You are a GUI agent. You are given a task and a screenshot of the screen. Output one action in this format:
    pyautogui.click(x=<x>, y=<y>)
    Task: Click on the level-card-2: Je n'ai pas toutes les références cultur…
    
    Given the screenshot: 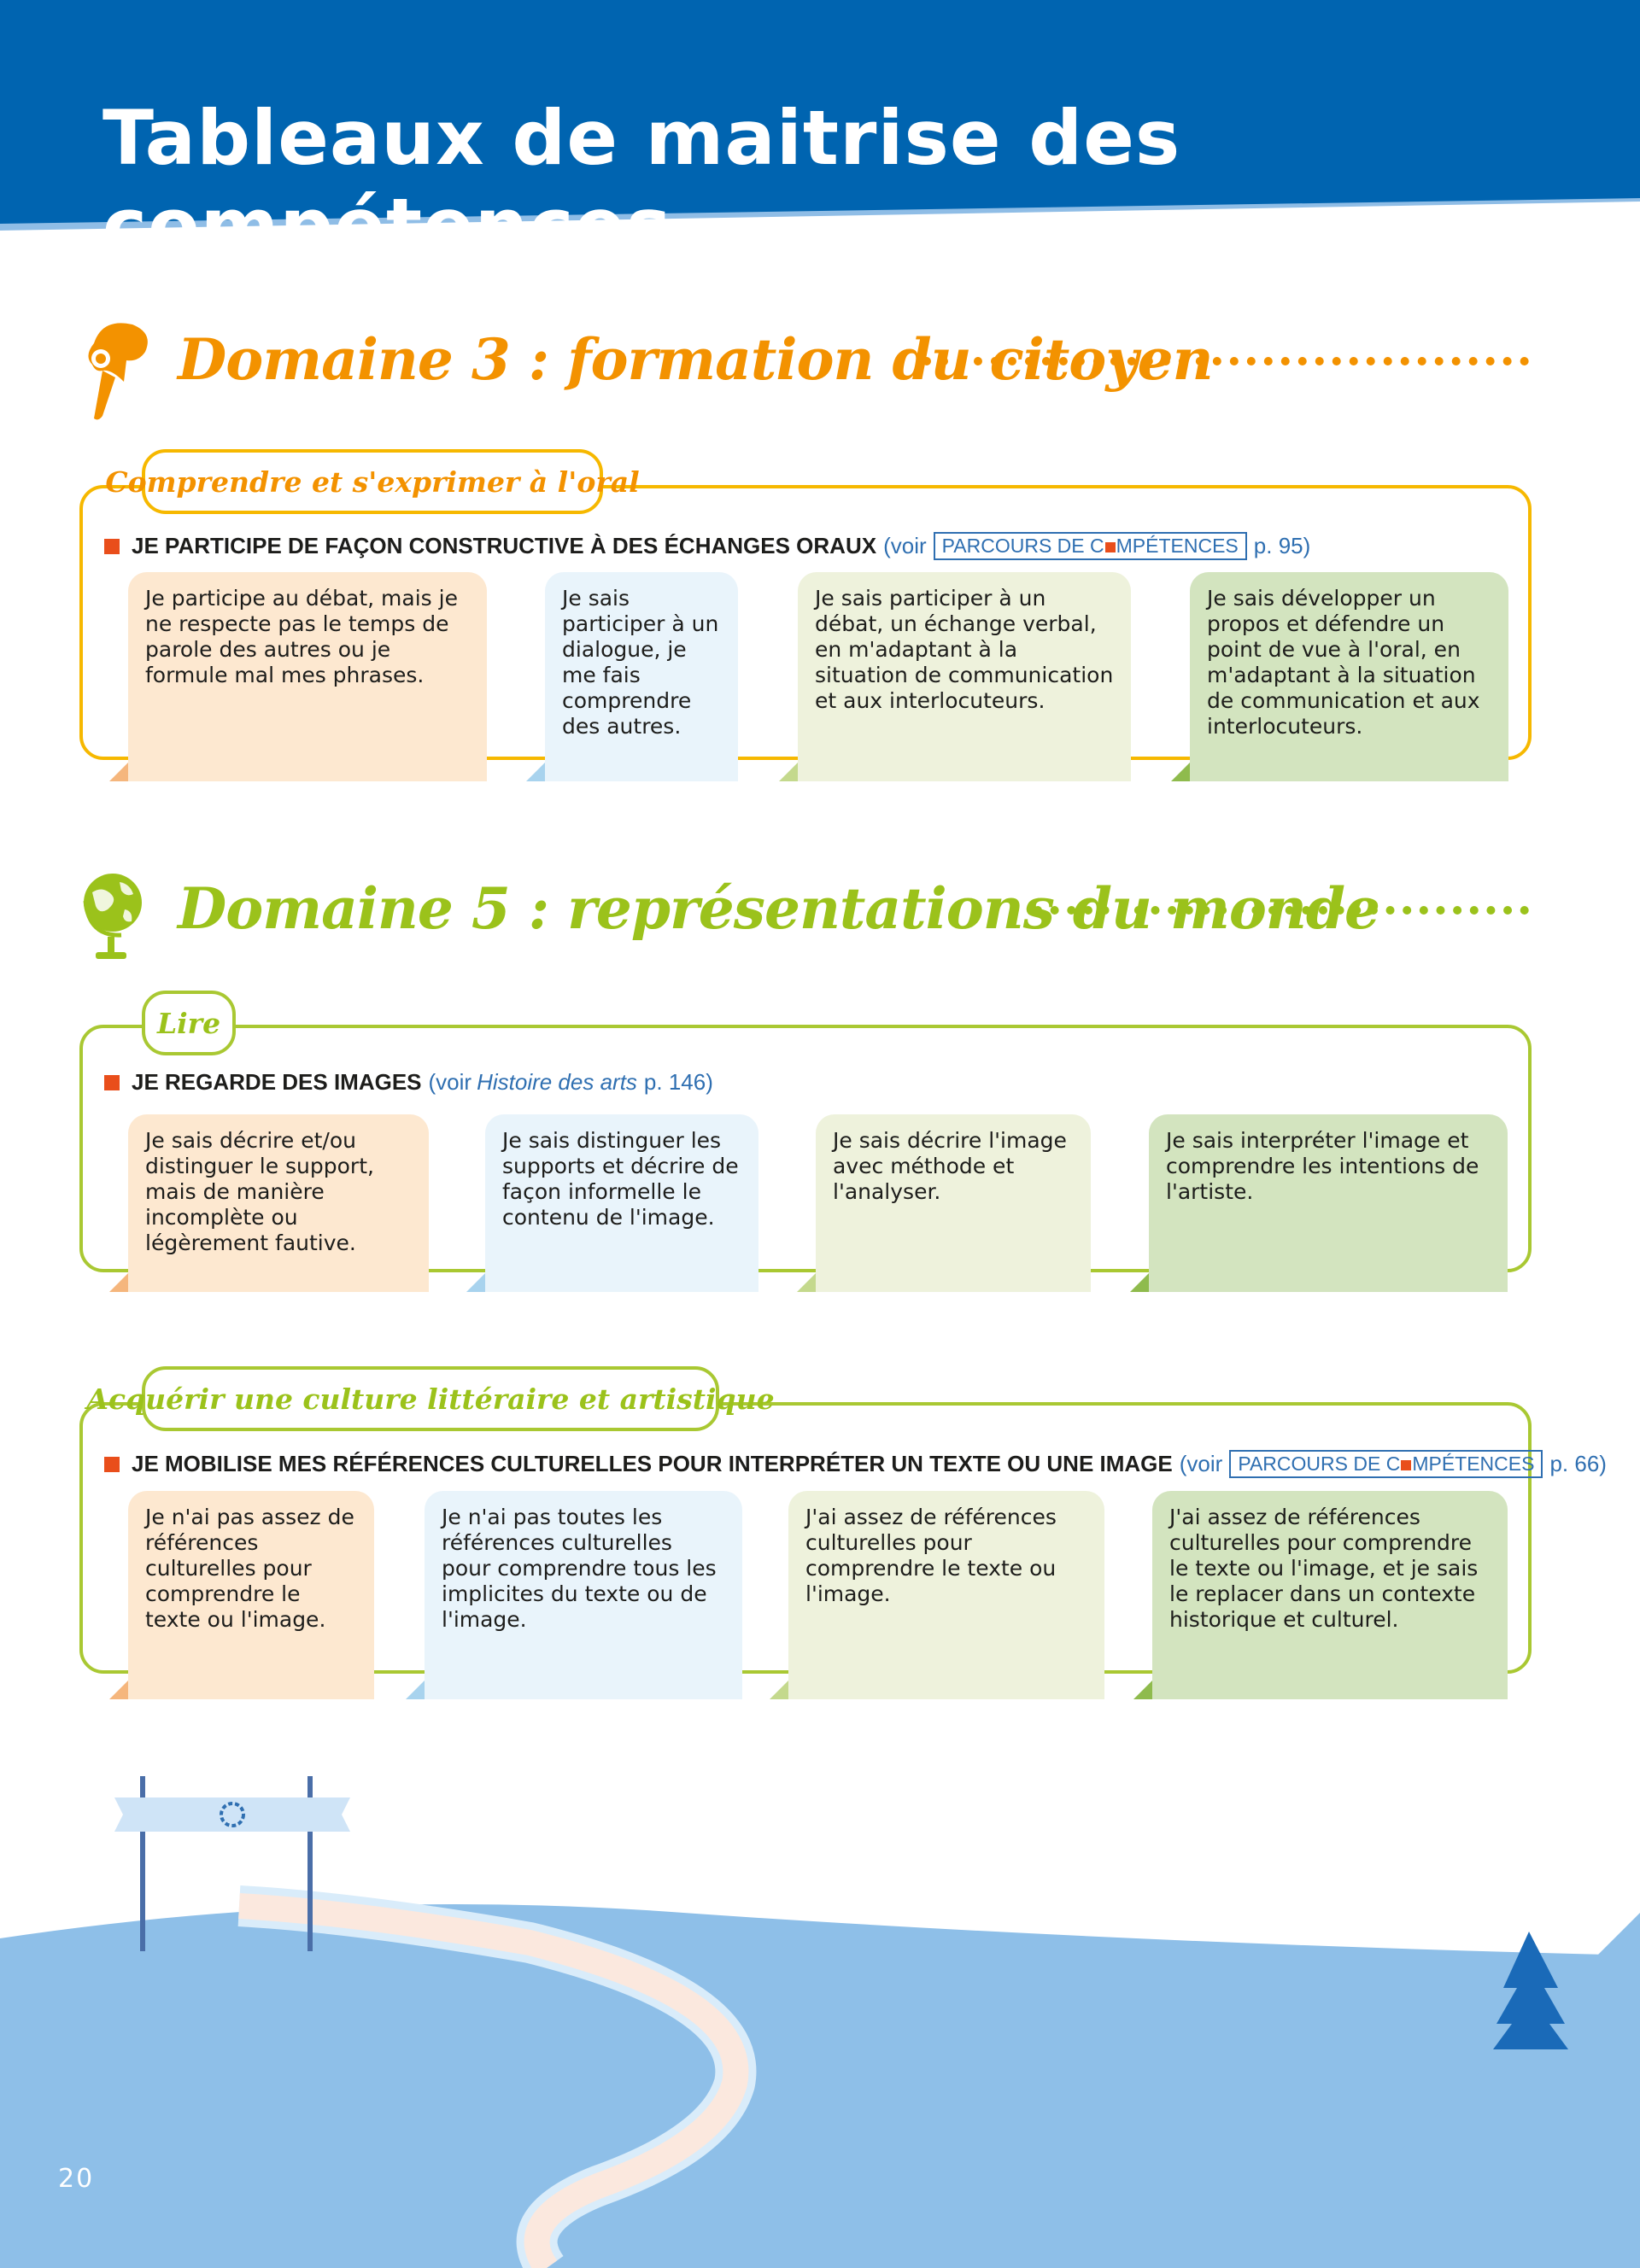 What is the action you would take?
    pyautogui.click(x=574, y=1595)
    